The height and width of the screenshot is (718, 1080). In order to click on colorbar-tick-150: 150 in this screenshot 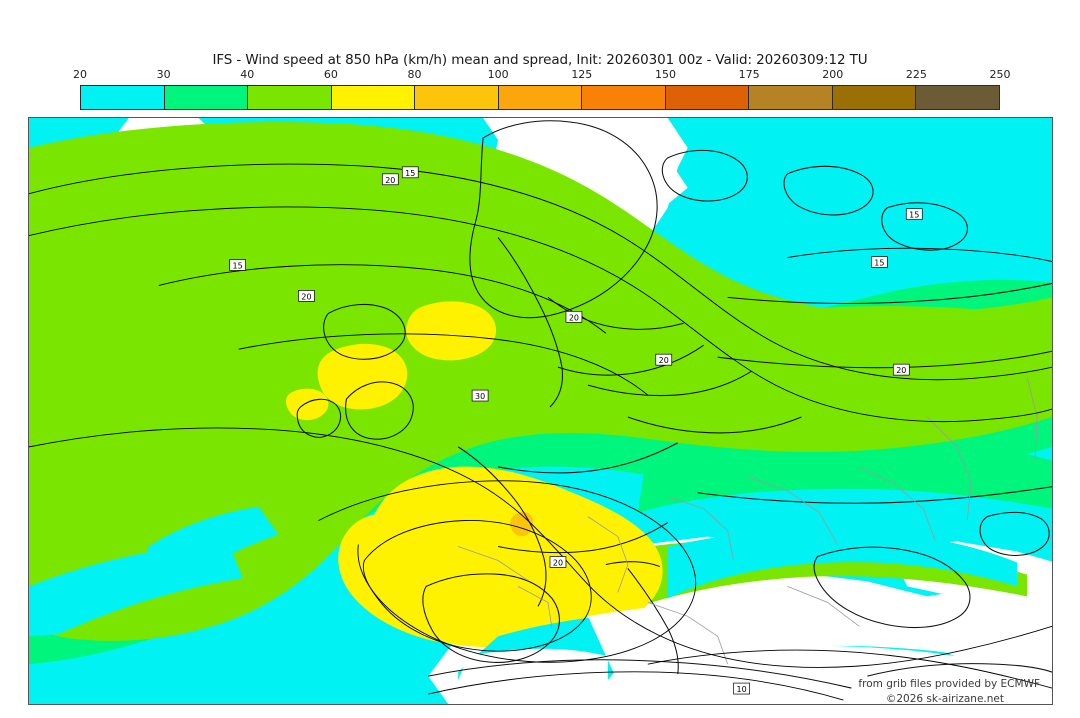, I will do `click(665, 74)`.